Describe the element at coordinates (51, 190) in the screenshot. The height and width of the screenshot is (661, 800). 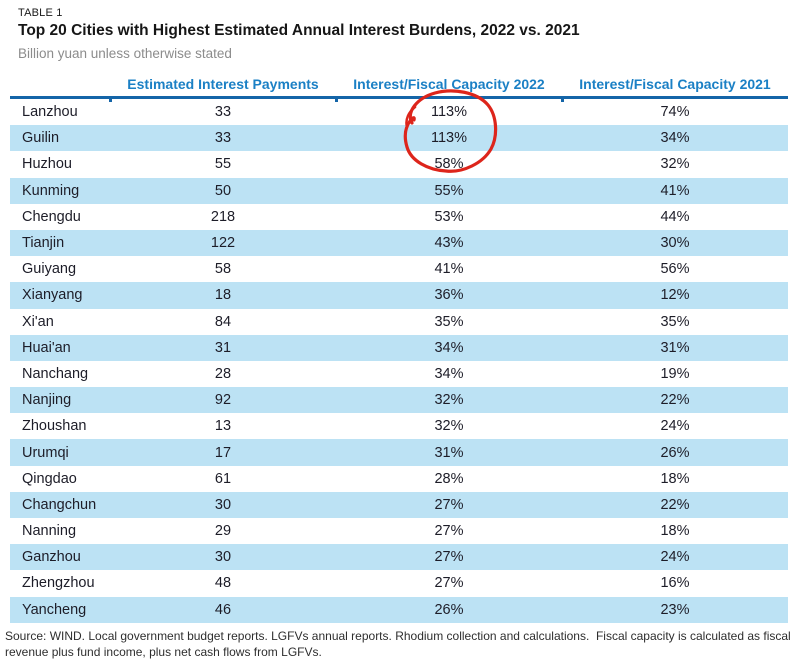
I see `city-cell: Kunming` at that location.